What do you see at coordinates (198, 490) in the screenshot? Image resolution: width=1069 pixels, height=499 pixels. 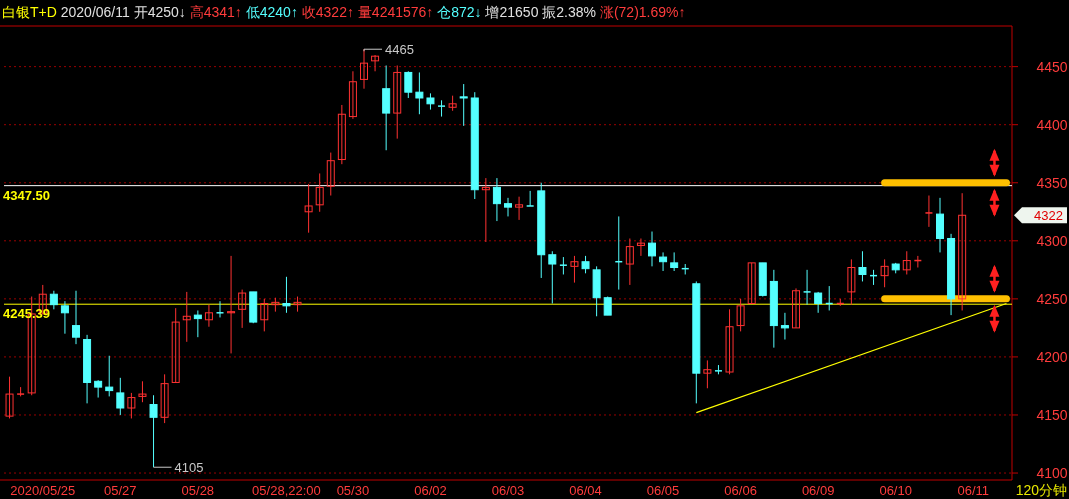 I see `x-tick-label: 05/28` at bounding box center [198, 490].